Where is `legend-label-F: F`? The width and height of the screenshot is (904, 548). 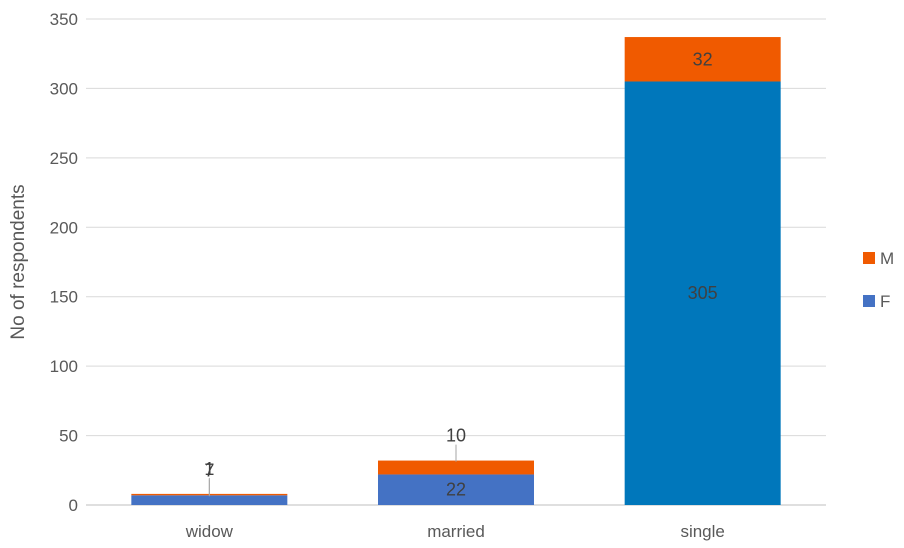 legend-label-F: F is located at coordinates (885, 301).